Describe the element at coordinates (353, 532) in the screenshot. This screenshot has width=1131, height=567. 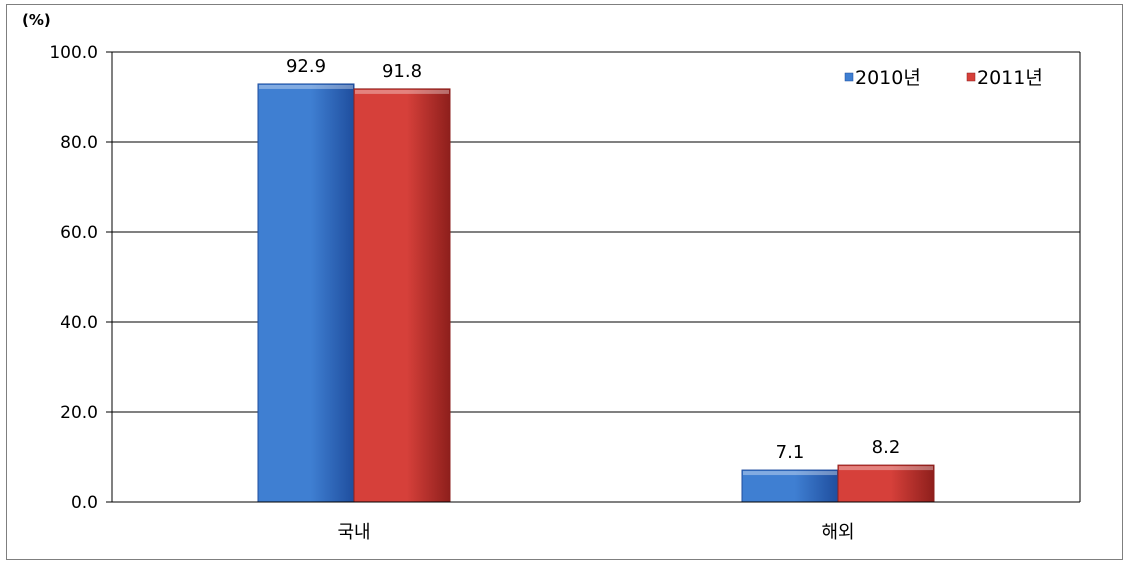
I see `x-tick-label: 국내` at that location.